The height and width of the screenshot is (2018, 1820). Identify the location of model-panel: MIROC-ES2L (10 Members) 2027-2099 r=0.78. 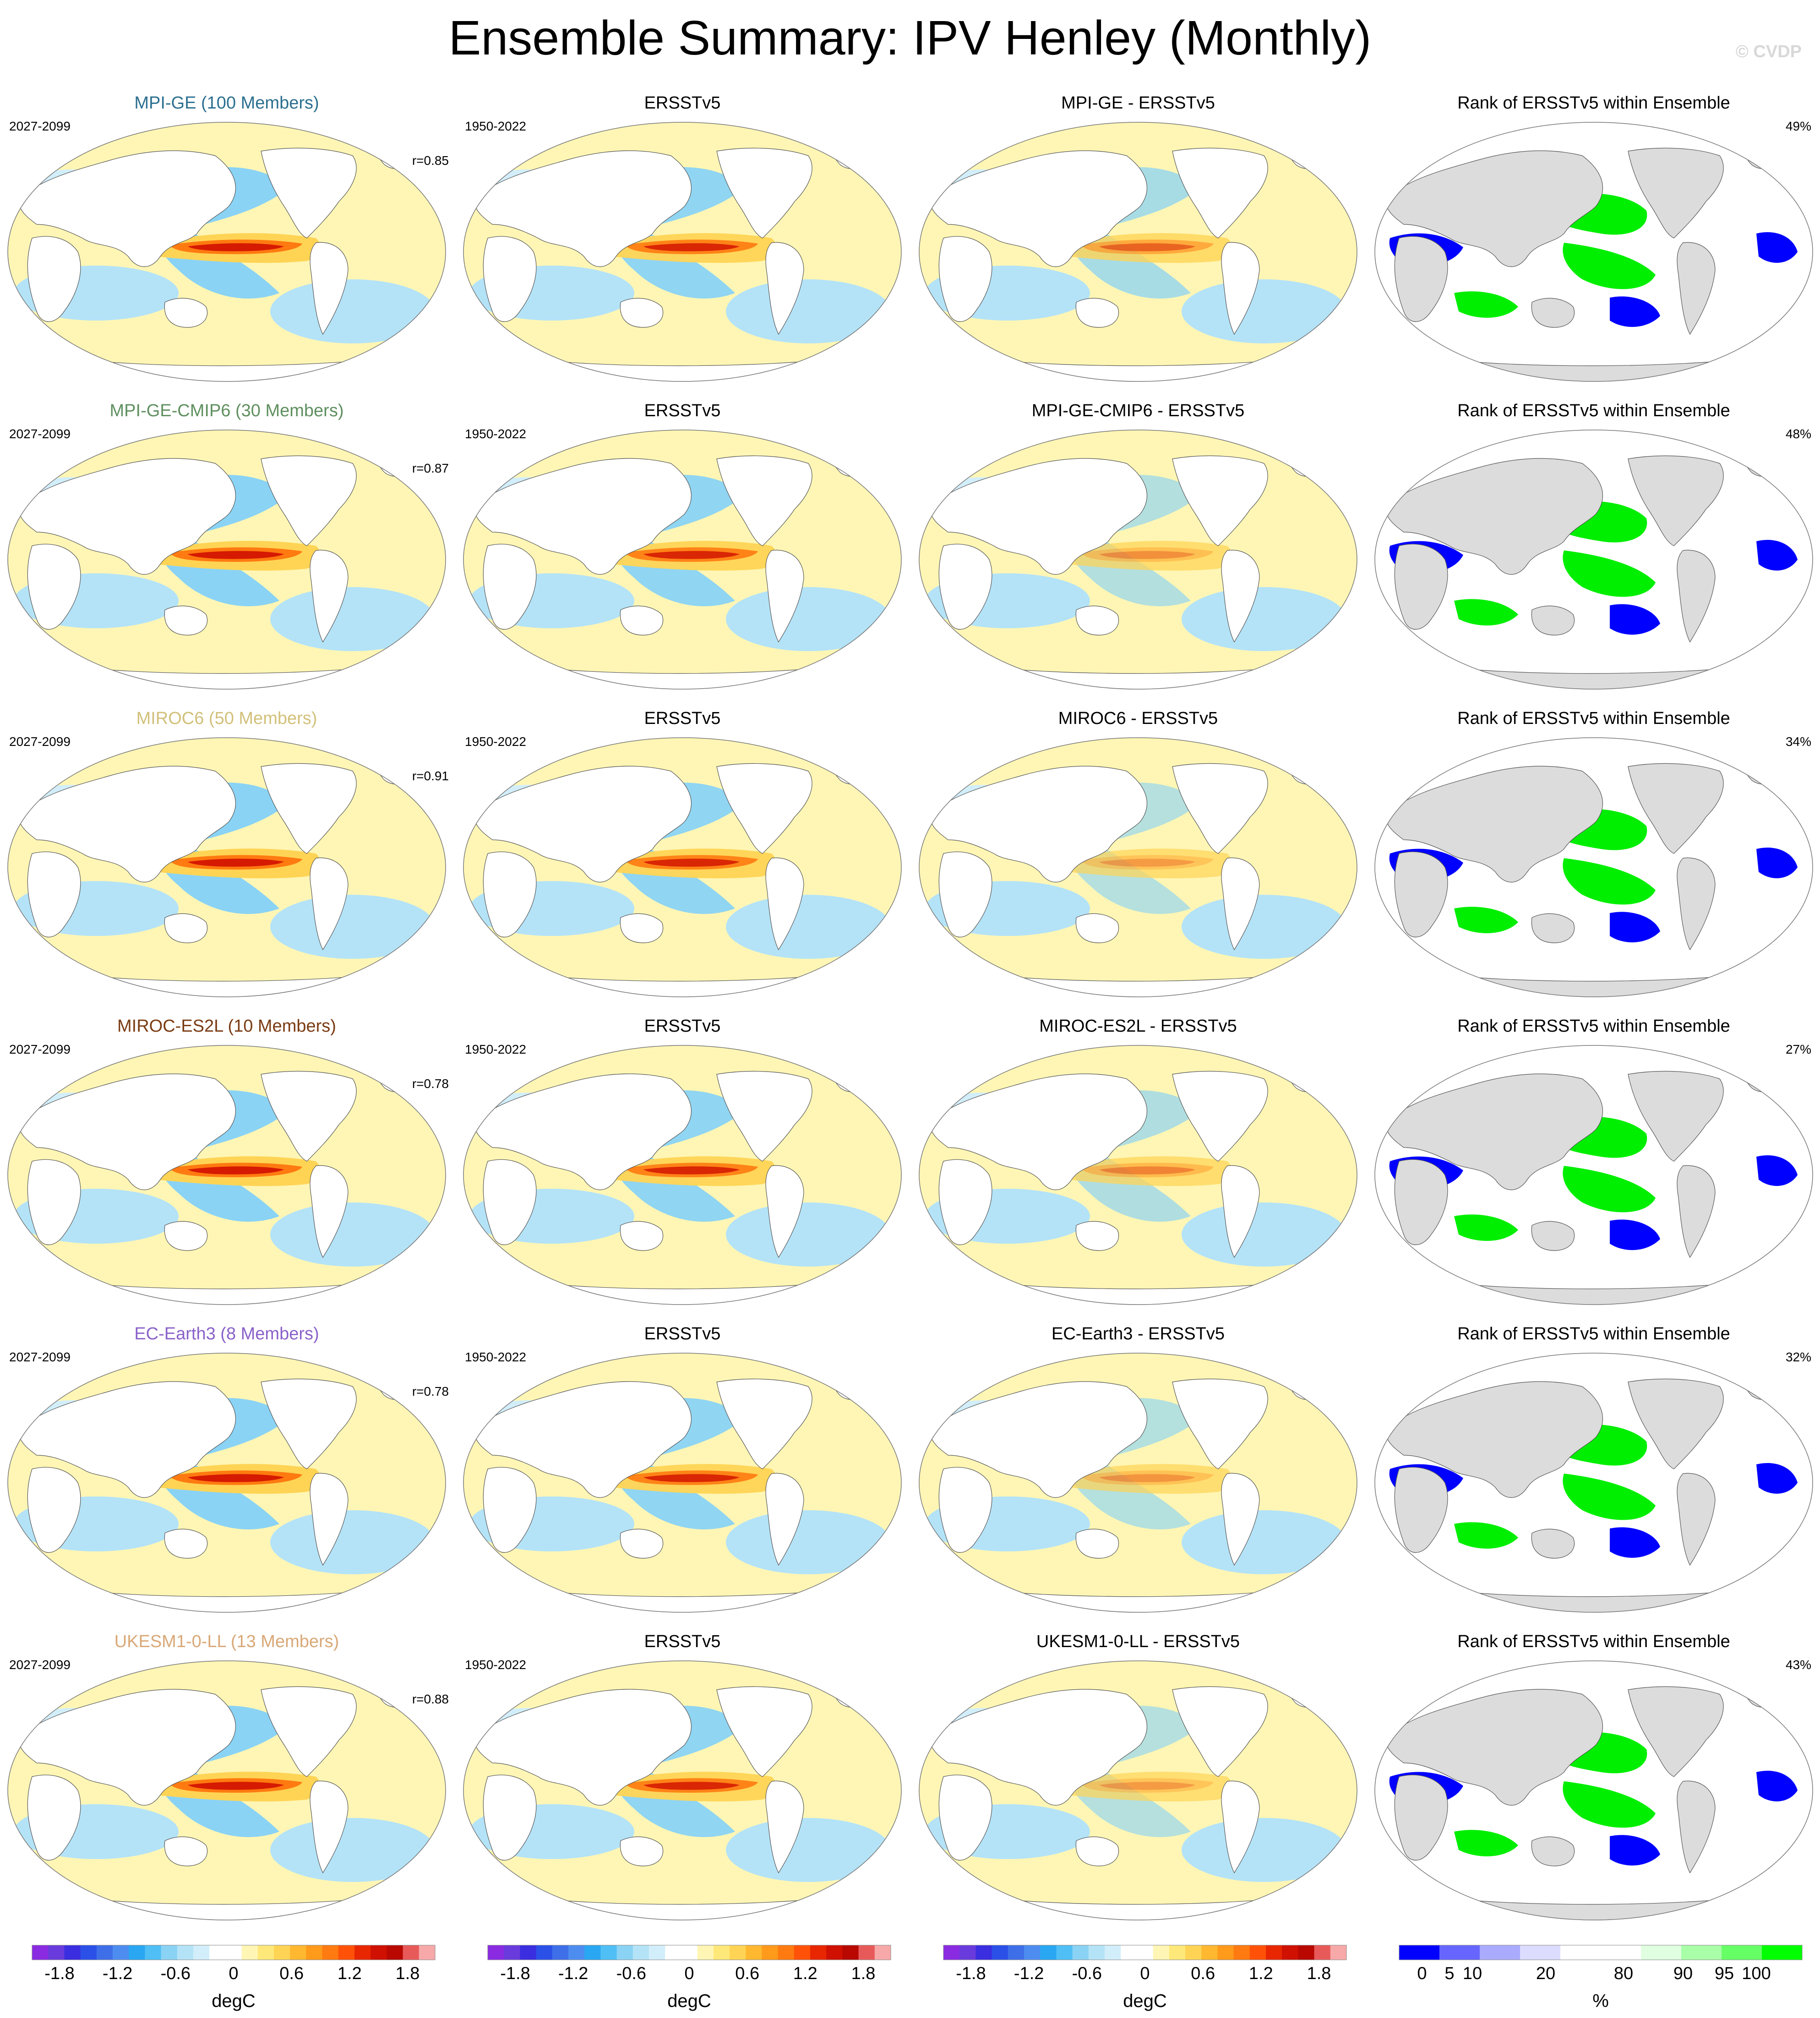
(226, 1164).